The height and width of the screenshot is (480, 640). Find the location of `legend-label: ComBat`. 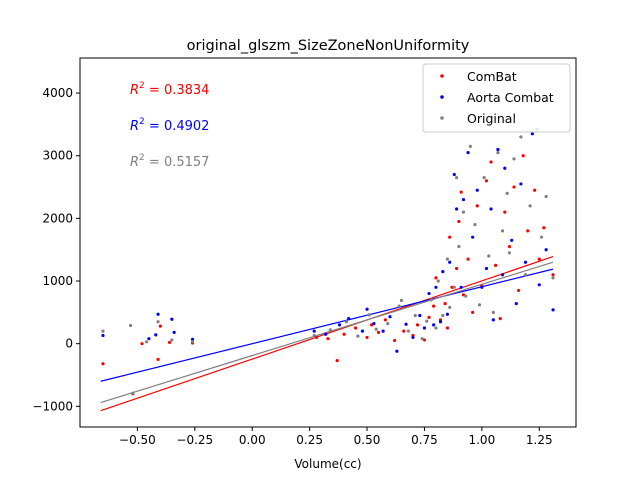

legend-label: ComBat is located at coordinates (492, 76).